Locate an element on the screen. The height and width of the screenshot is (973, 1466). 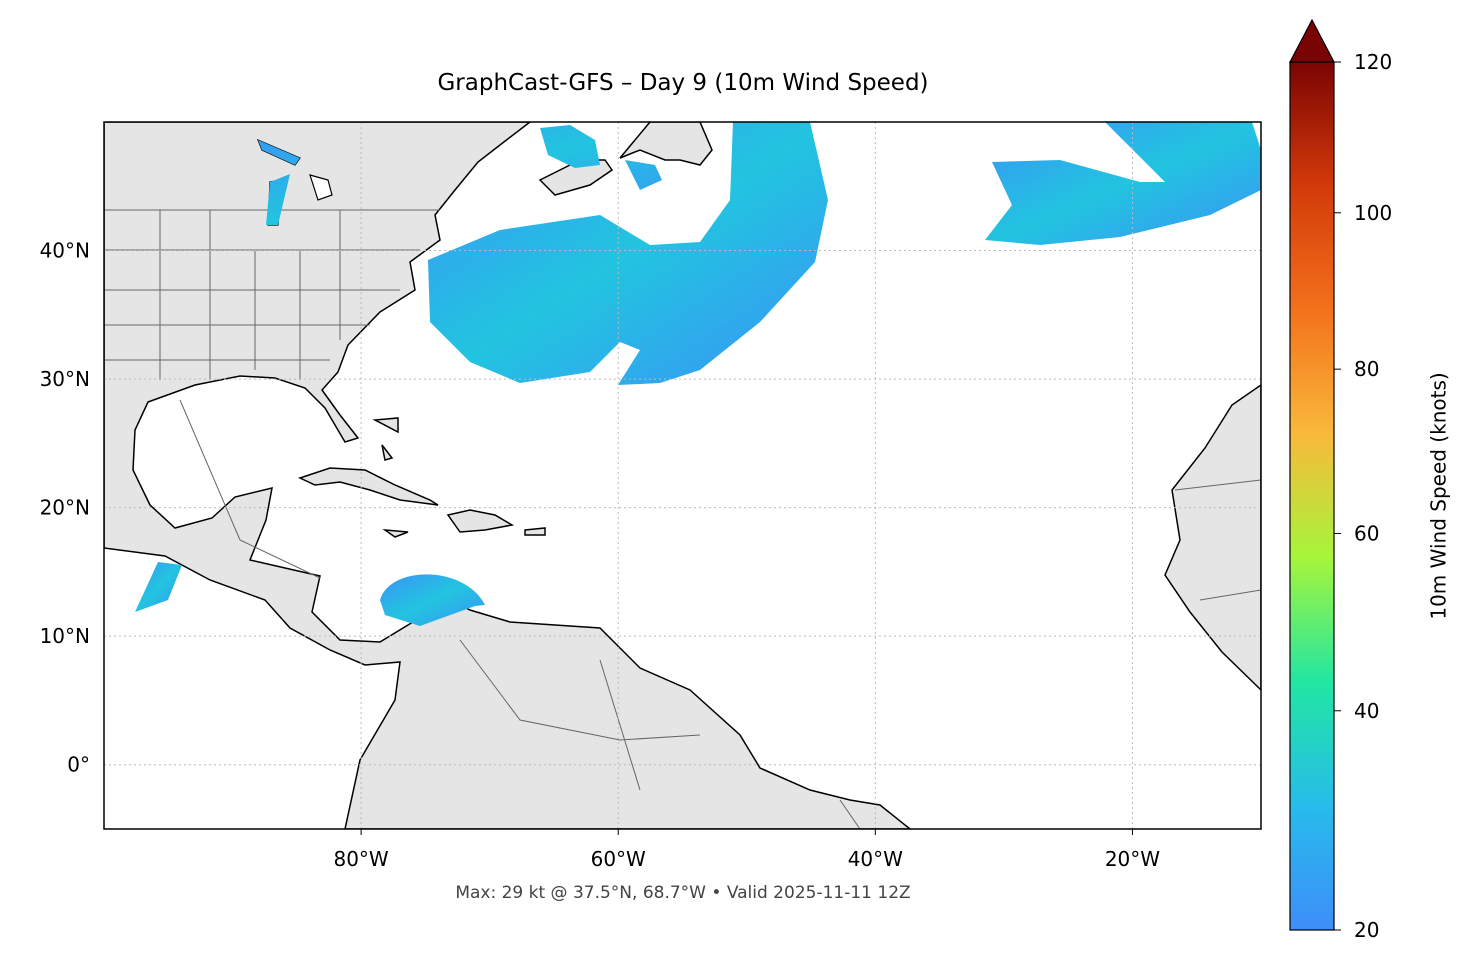
chart-title: GraphCast-GFS – Day 9 (10m Wind Speed) is located at coordinates (682, 83).